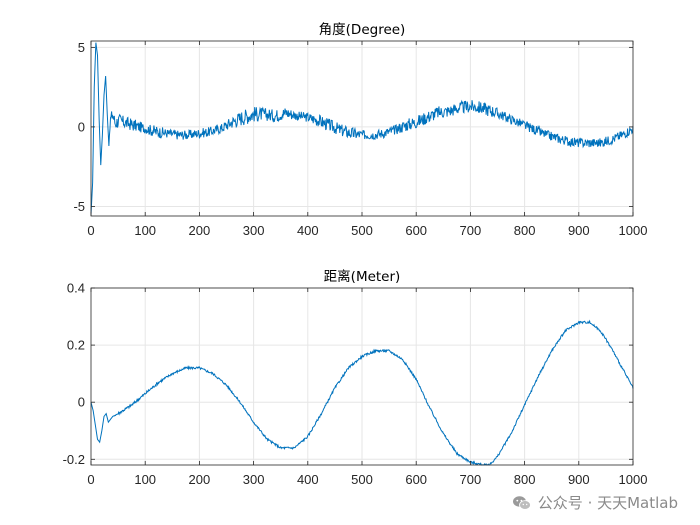  Describe the element at coordinates (74, 459) in the screenshot. I see `y-tick-label: -0.2` at that location.